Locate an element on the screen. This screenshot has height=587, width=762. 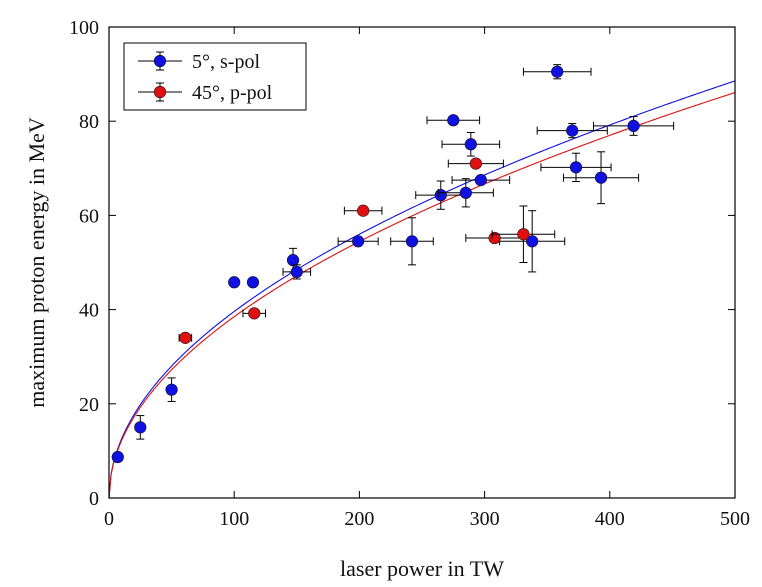
y-tick-label: 40 is located at coordinates (89, 311).